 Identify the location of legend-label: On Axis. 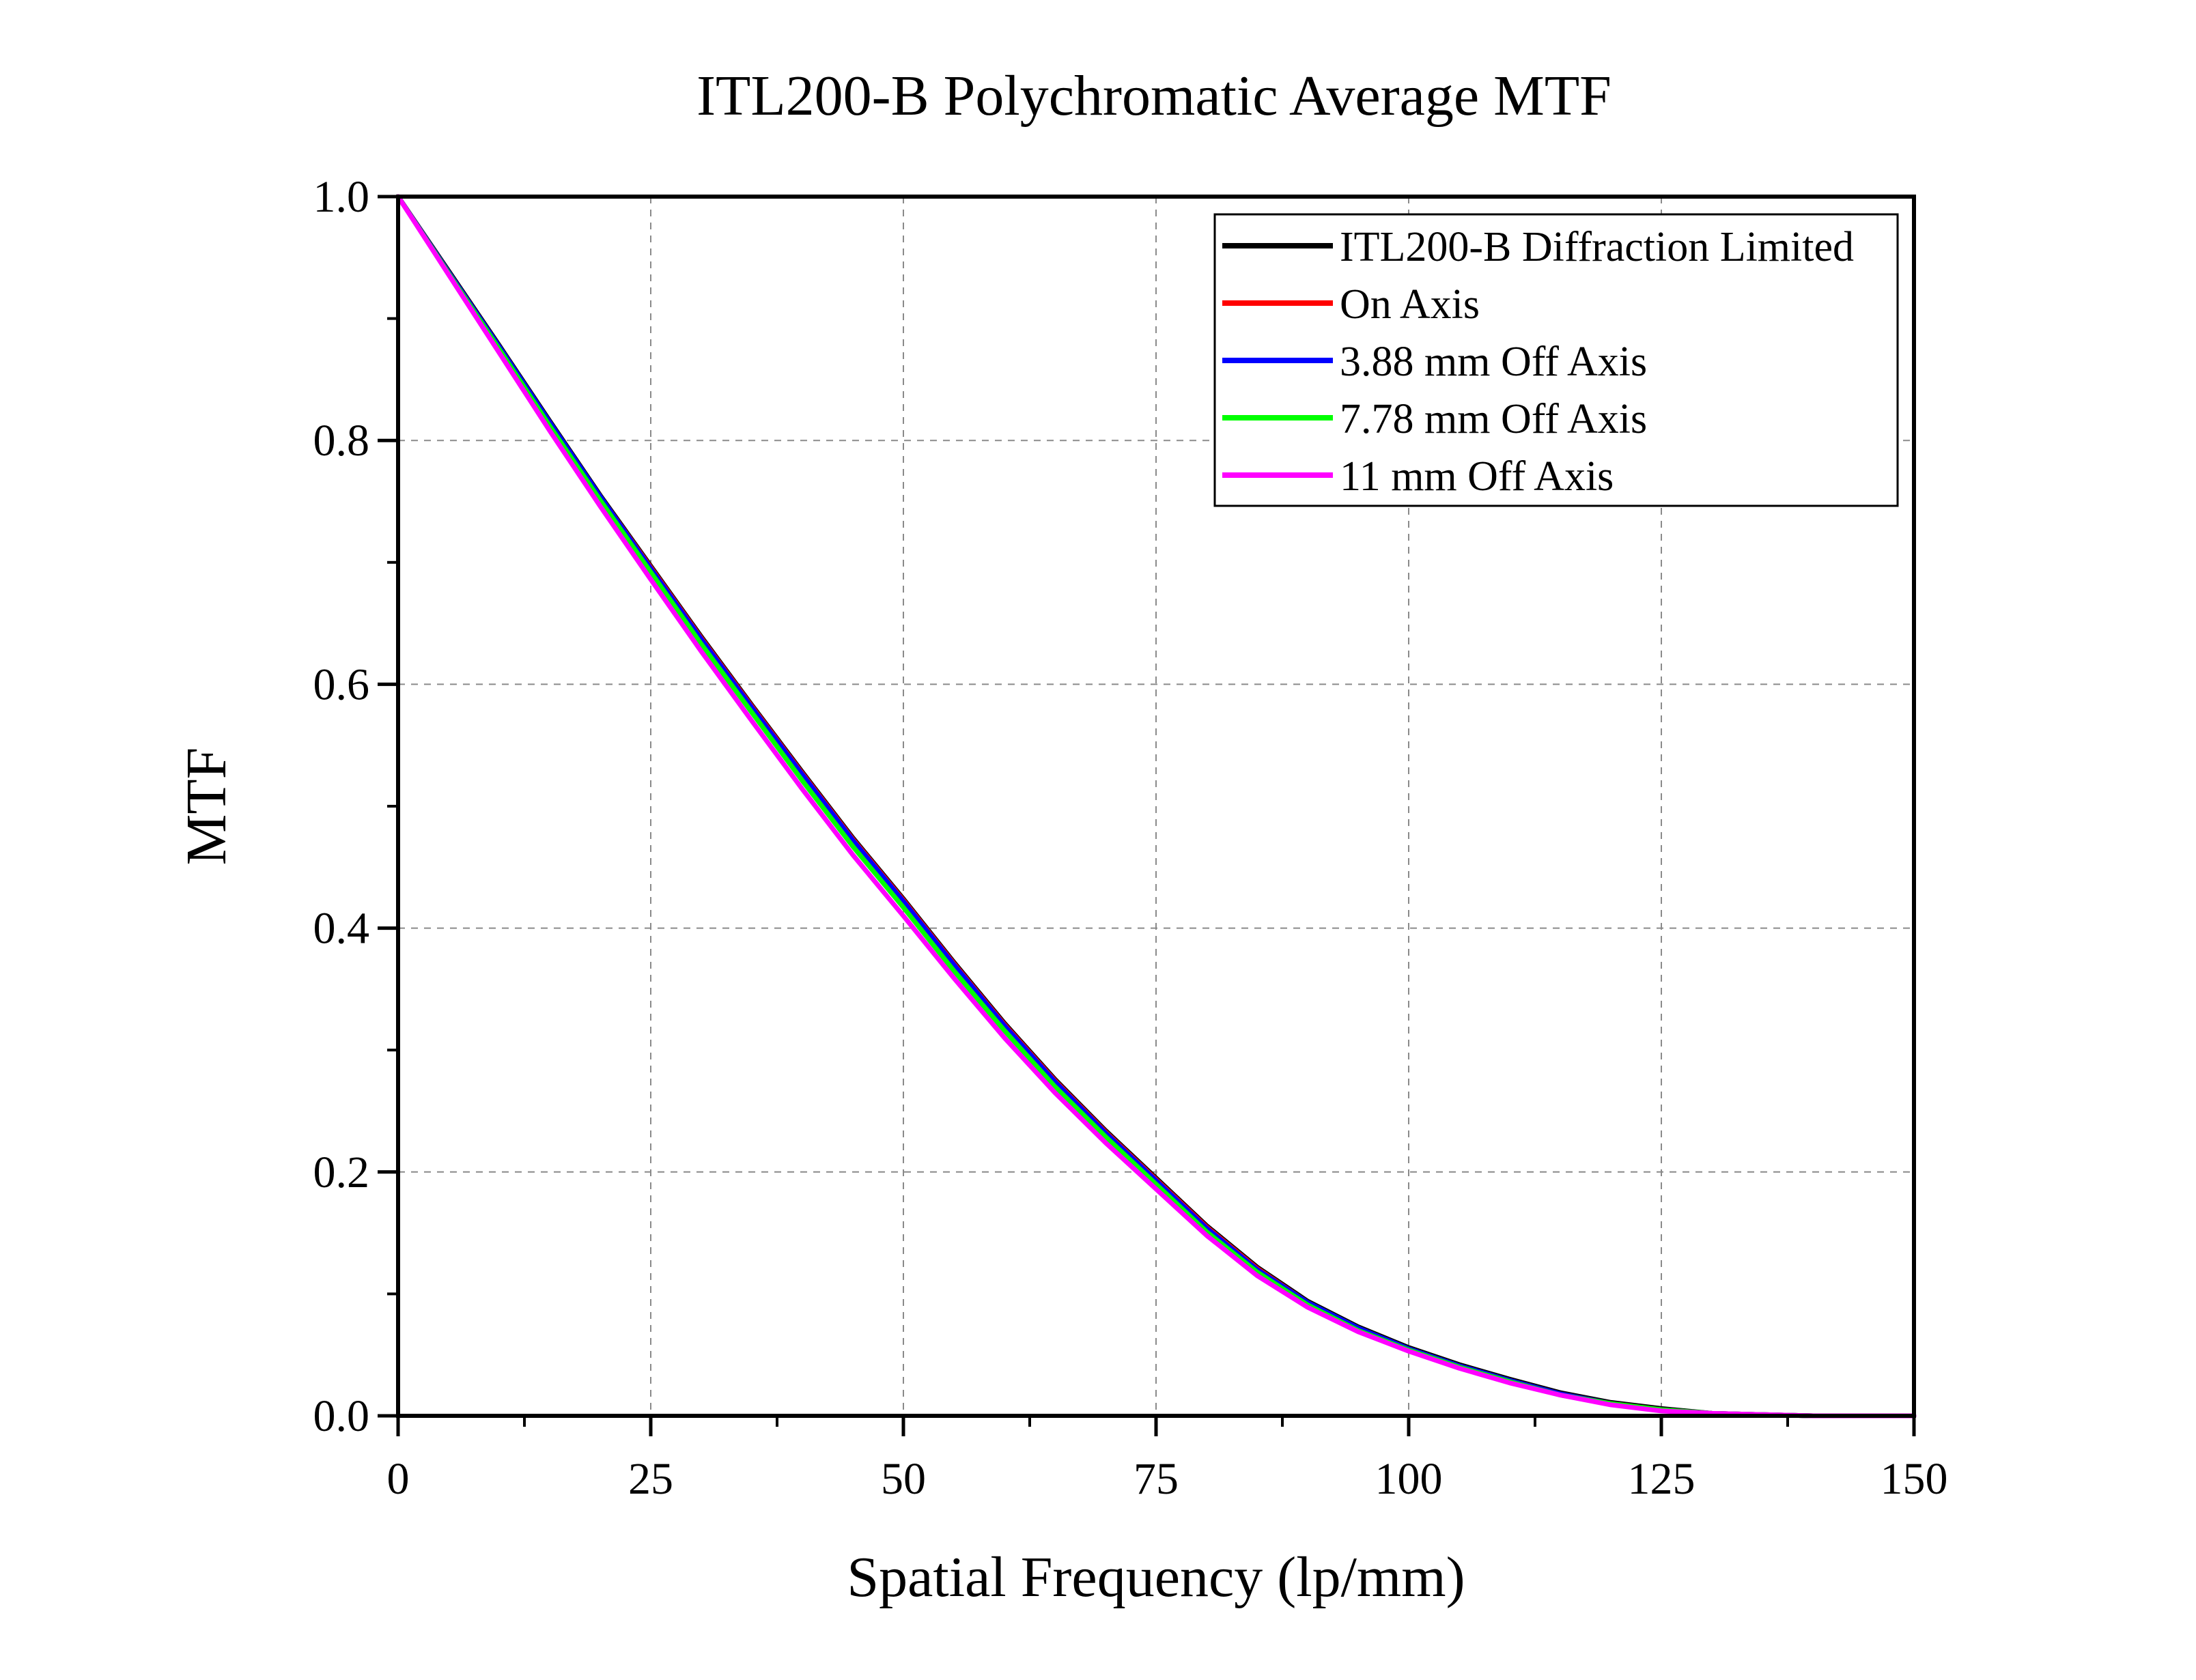
(1410, 304).